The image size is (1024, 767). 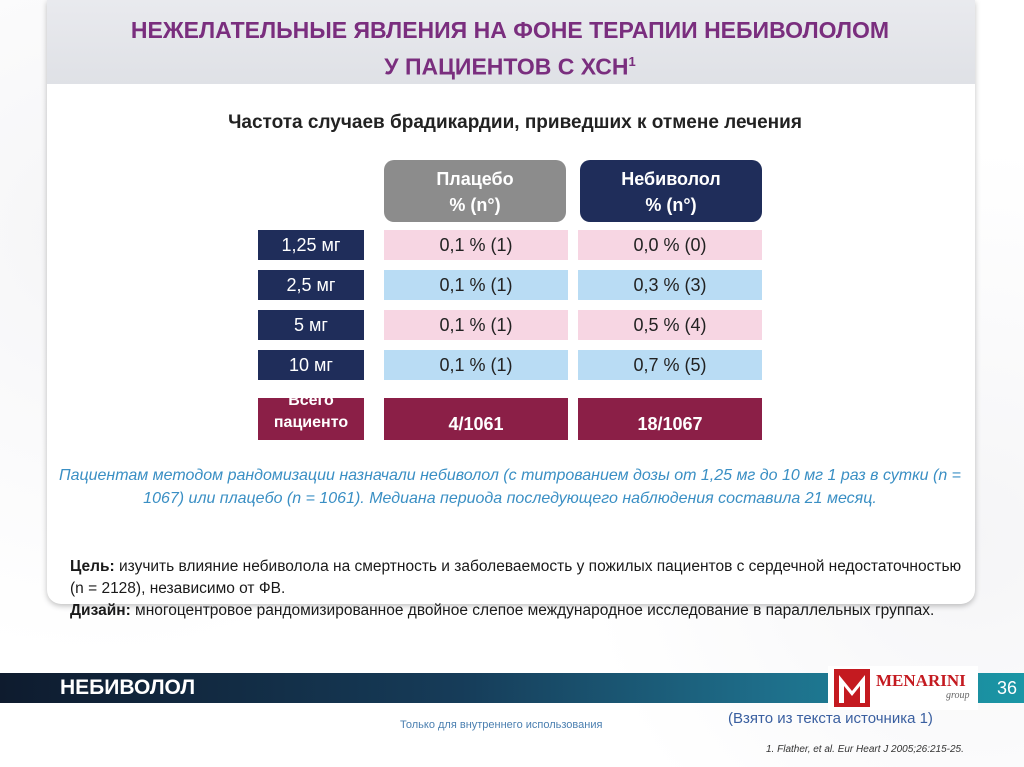 What do you see at coordinates (311, 365) in the screenshot?
I see `dose-label: 10 мг` at bounding box center [311, 365].